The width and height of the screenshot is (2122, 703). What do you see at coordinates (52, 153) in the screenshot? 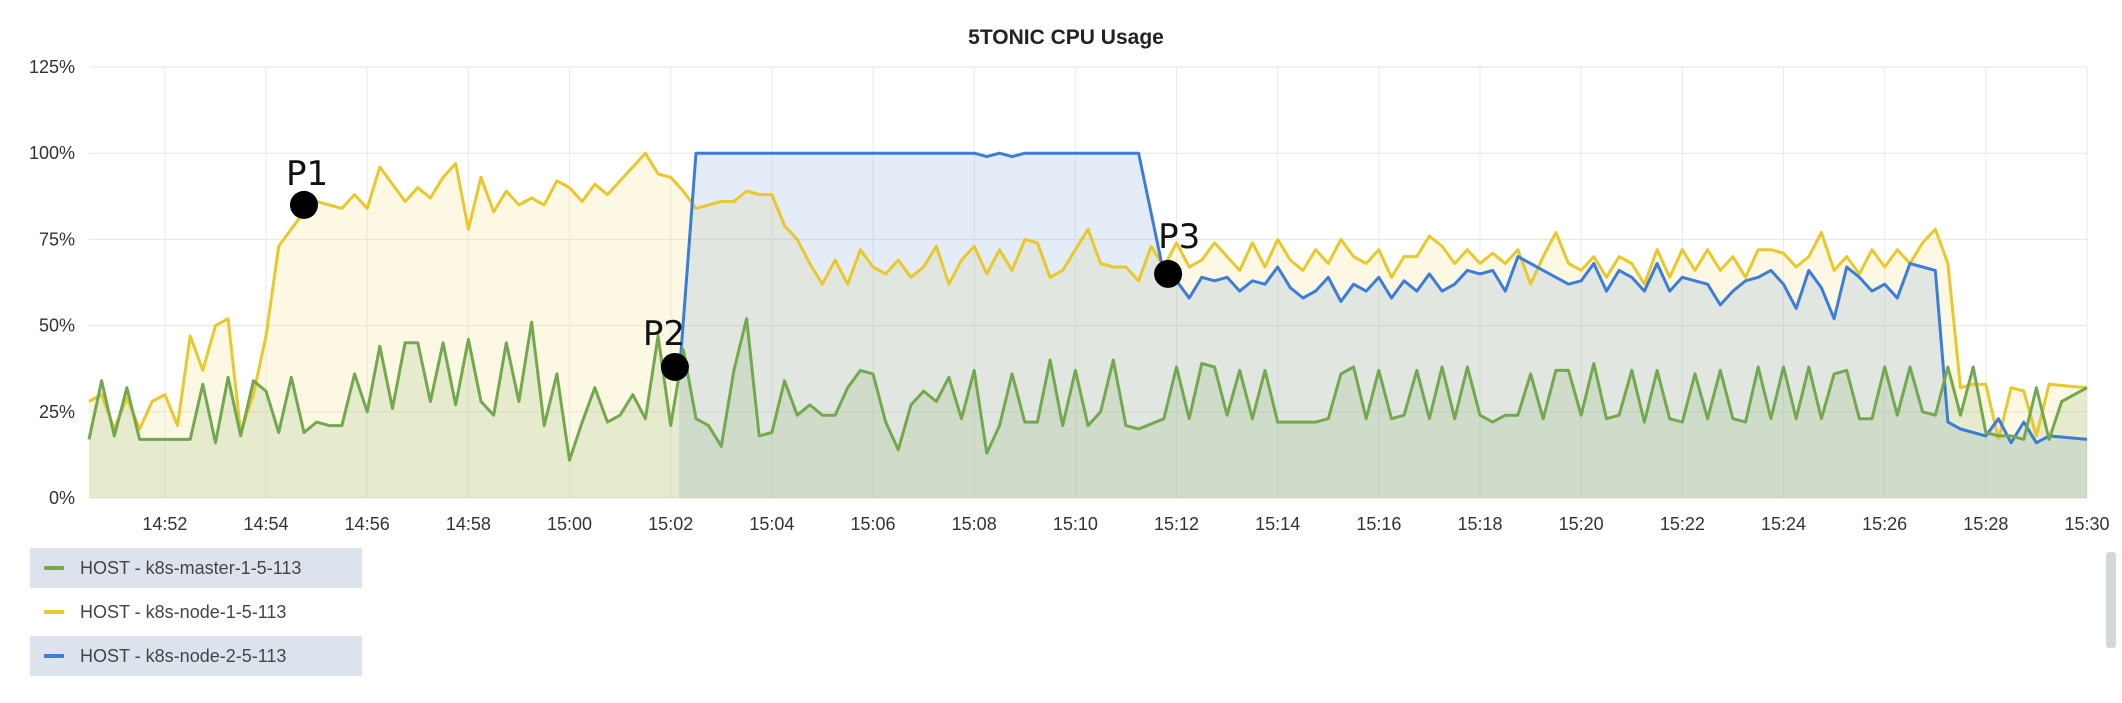
I see `y-tick-label: 100%` at bounding box center [52, 153].